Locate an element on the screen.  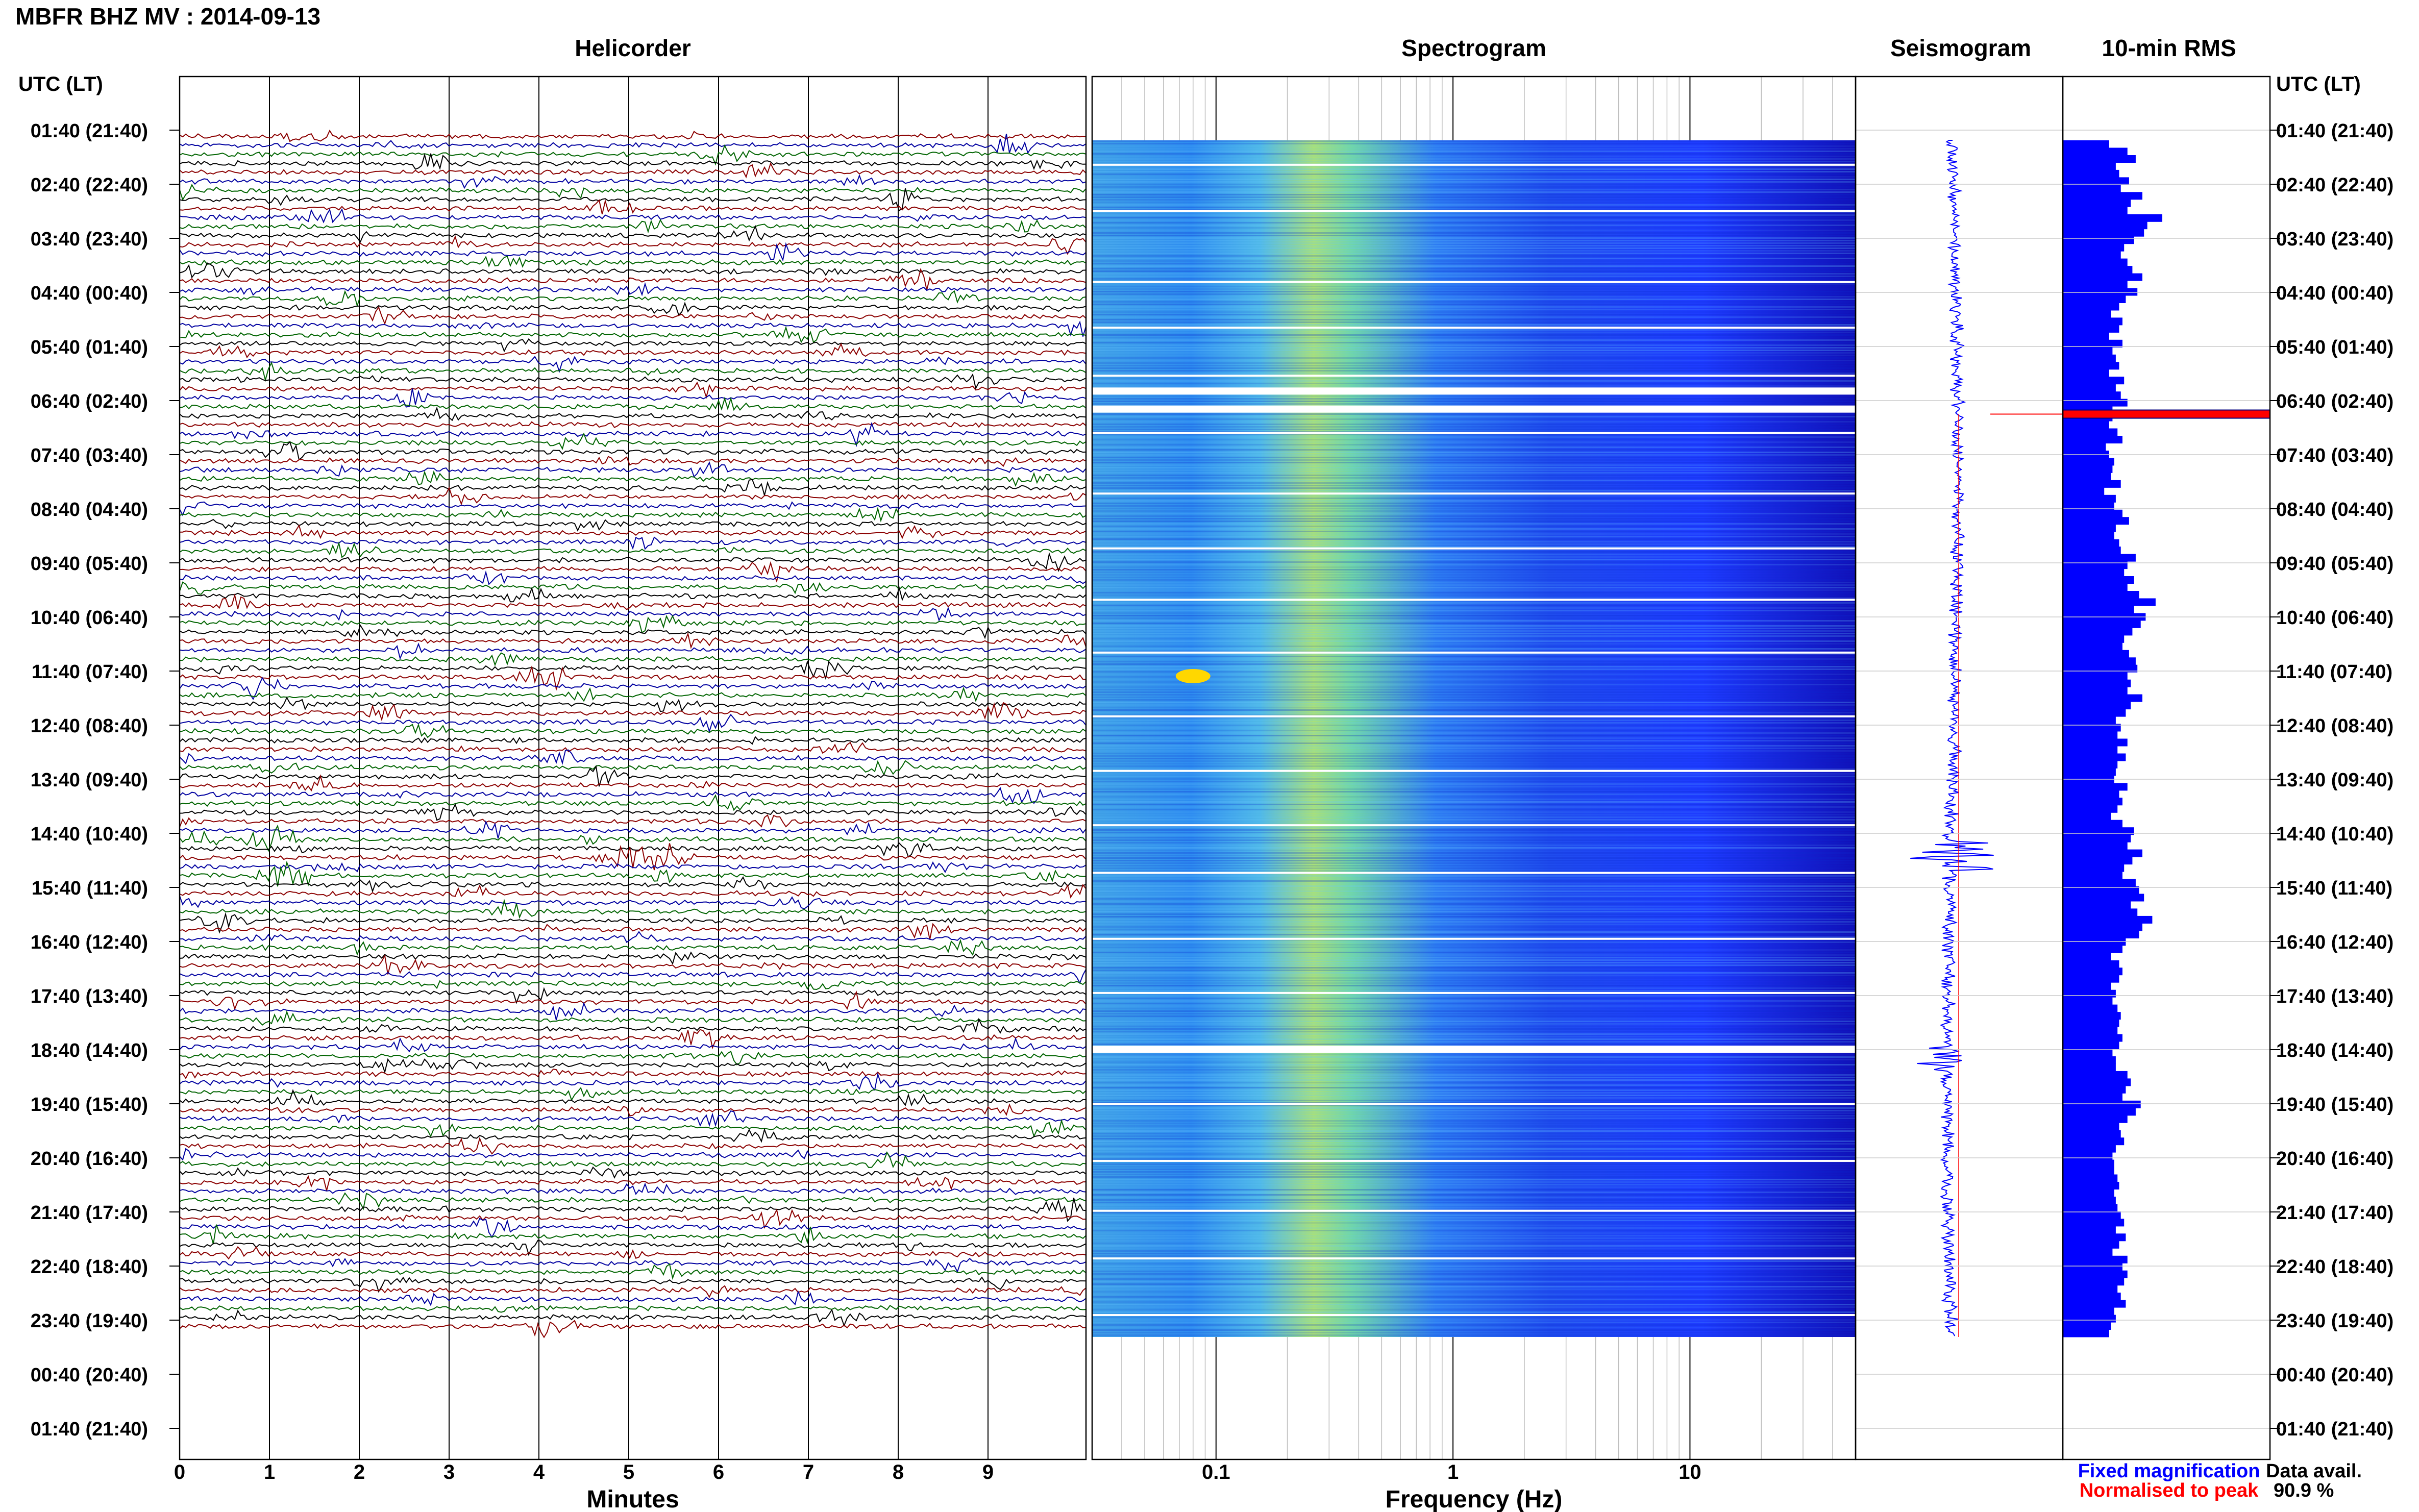
data-avail-value: 90.9 % is located at coordinates (2304, 1490).